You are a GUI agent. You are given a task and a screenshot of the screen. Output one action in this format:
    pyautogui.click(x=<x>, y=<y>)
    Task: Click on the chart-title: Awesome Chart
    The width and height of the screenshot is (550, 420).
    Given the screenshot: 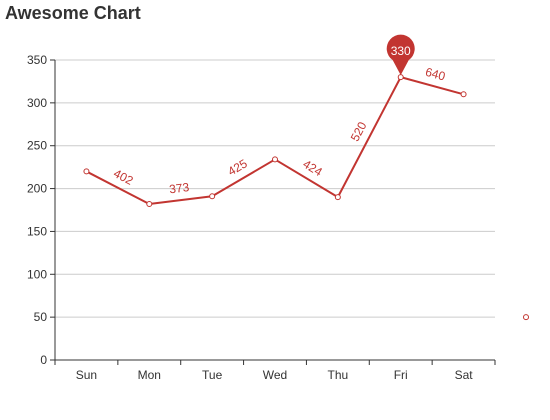 What is the action you would take?
    pyautogui.click(x=73, y=13)
    